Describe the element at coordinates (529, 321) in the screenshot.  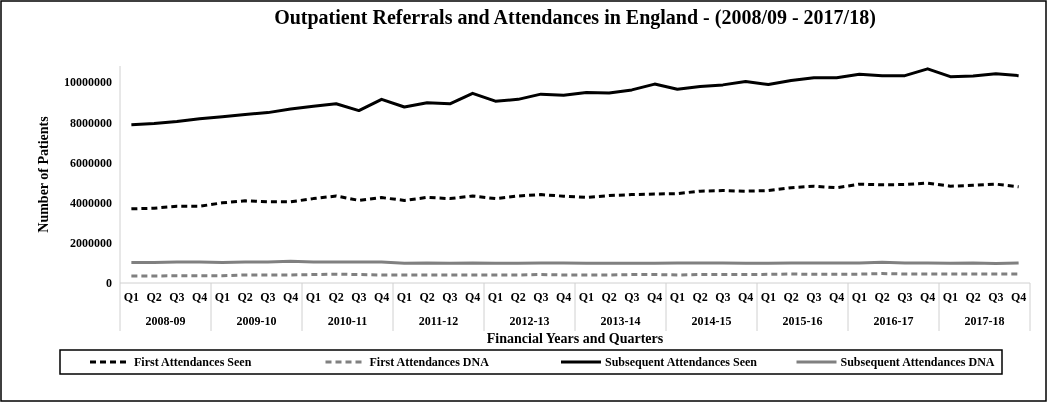
I see `text: 2012-13` at that location.